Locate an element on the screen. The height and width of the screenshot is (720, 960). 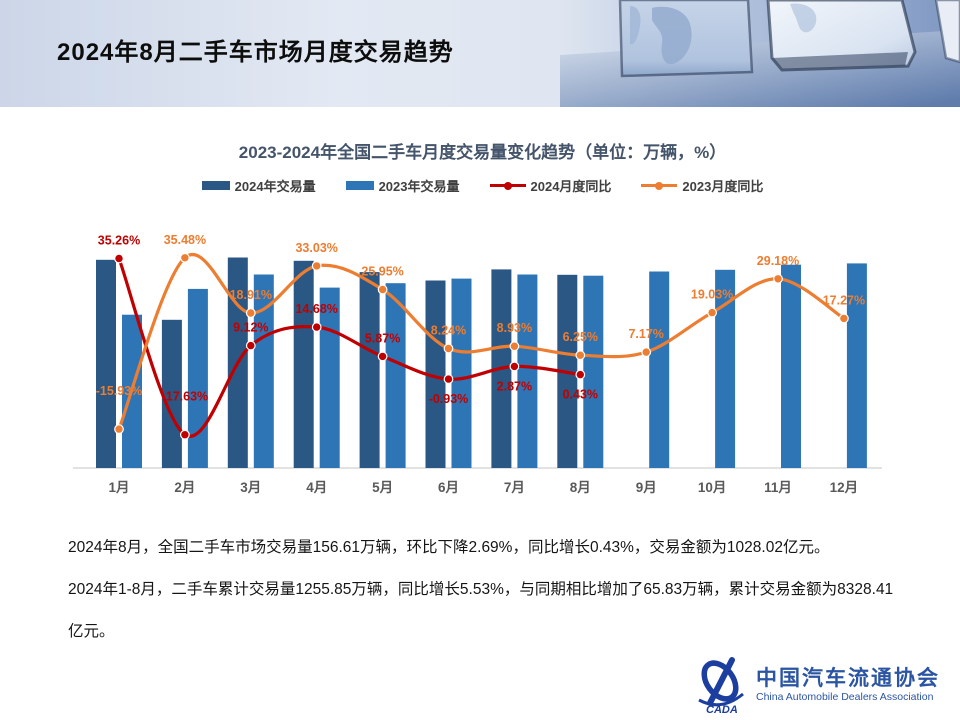
data-label: -17.63% is located at coordinates (185, 397).